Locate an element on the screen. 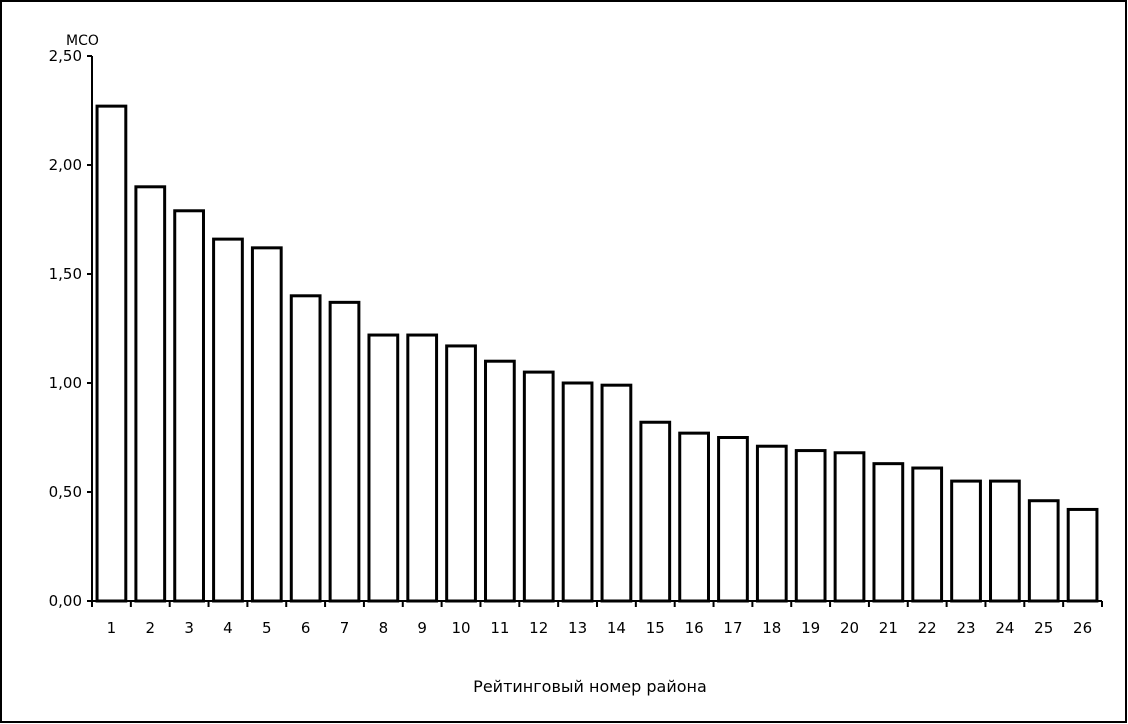  x-tick-label-1: 1 is located at coordinates (112, 628).